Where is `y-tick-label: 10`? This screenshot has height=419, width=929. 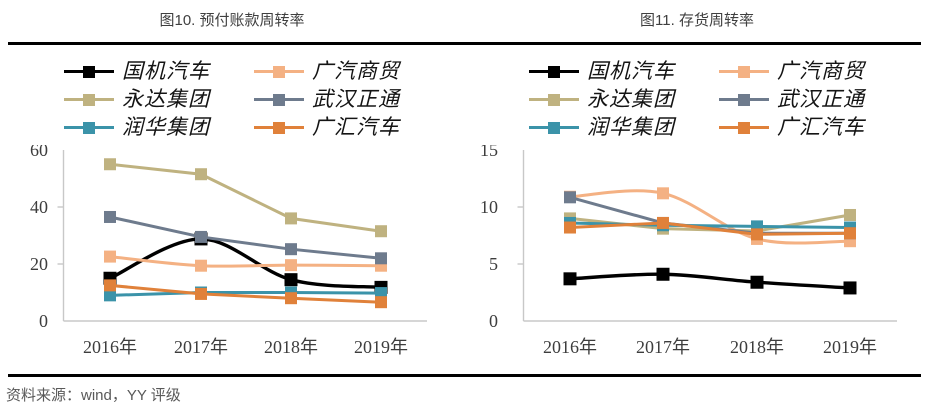 y-tick-label: 10 is located at coordinates (489, 207).